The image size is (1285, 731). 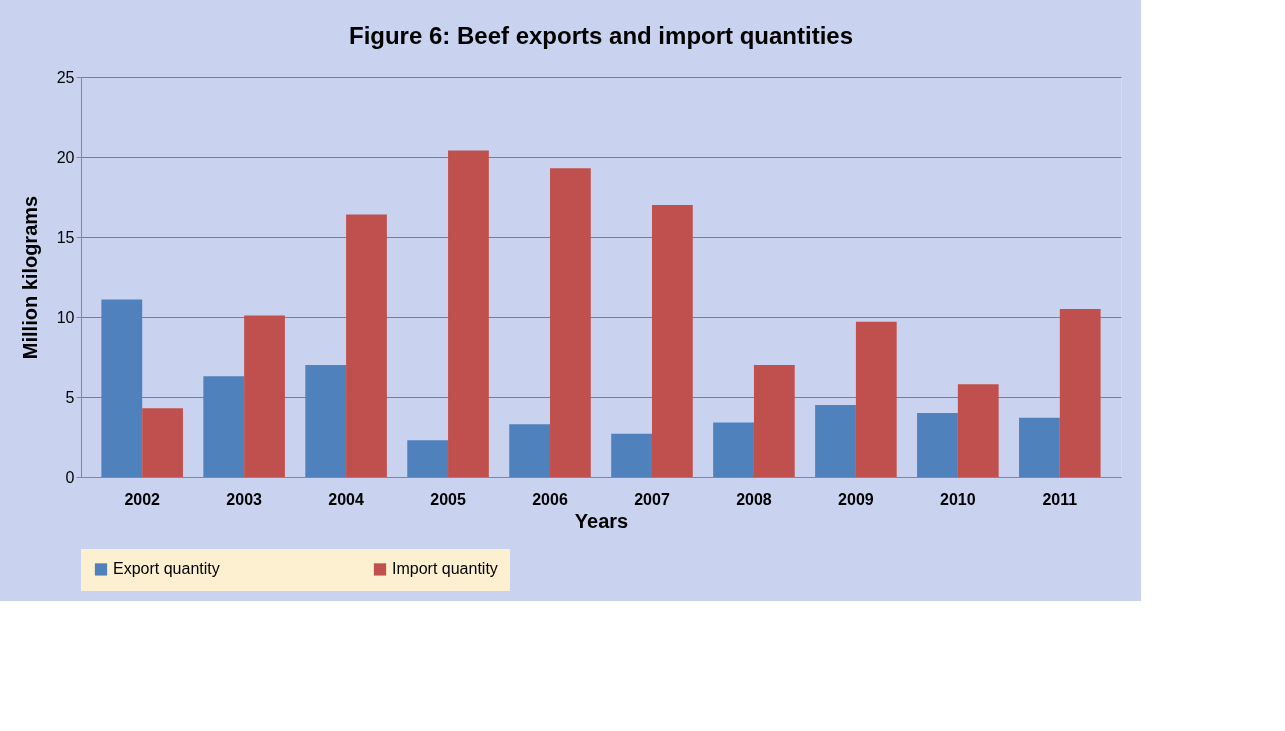 I want to click on y-tick-label: 20, so click(x=65, y=157).